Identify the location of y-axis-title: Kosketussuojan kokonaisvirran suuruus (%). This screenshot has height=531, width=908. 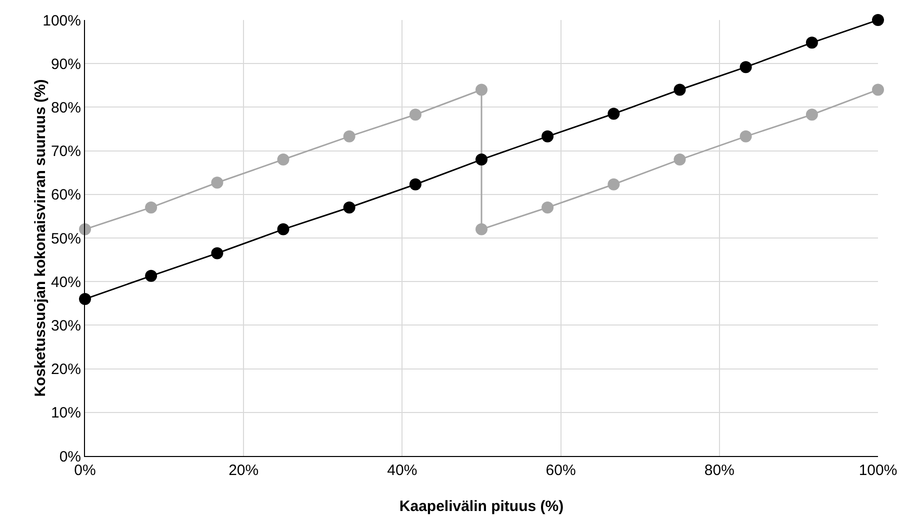
(40, 238).